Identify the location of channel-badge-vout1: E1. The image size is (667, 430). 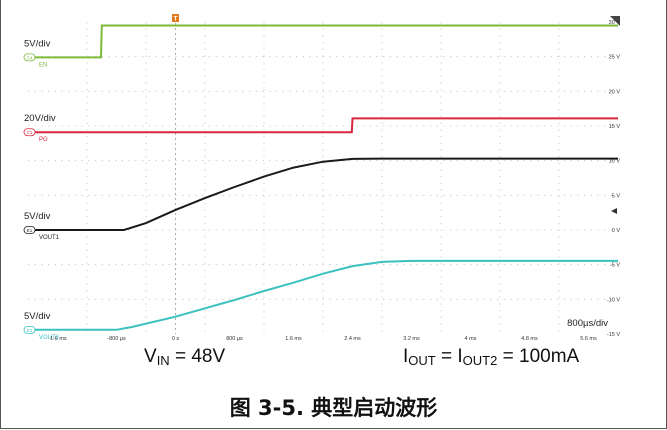
(29, 230).